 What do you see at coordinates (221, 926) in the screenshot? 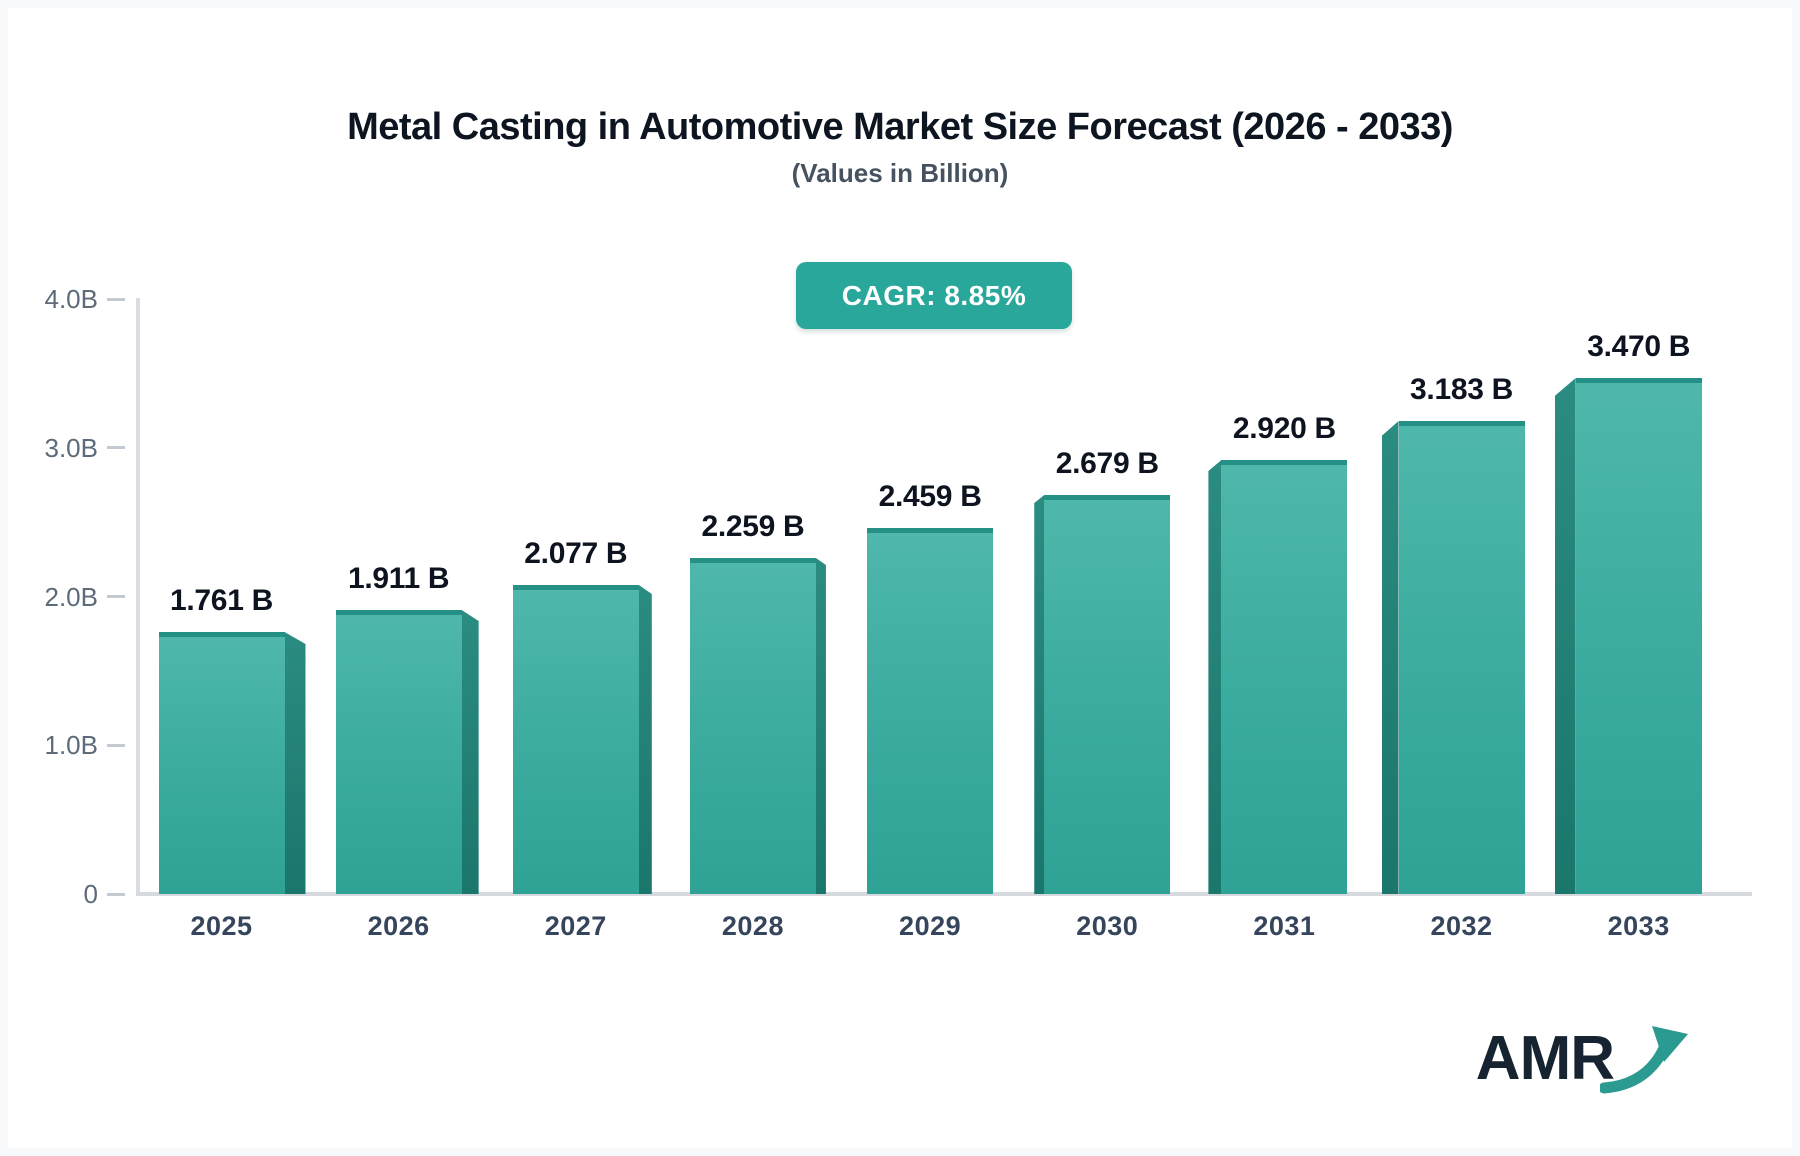
I see `x-axis-label: 2025` at bounding box center [221, 926].